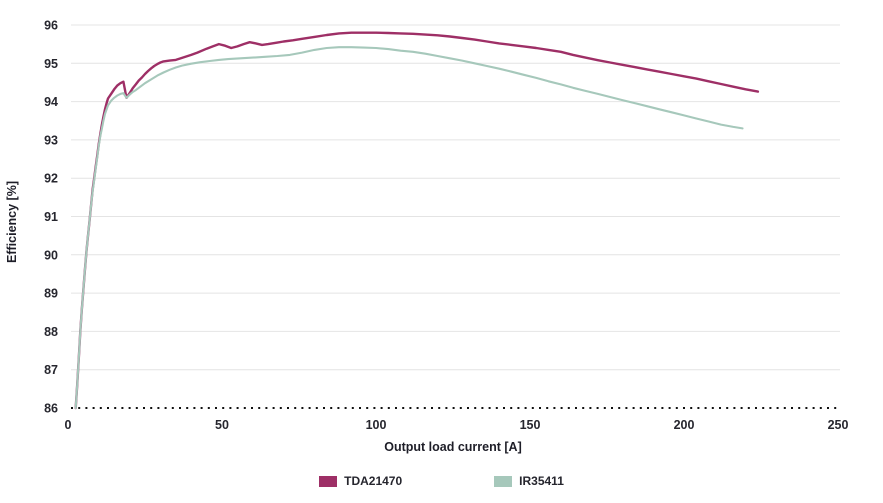 The height and width of the screenshot is (503, 883). I want to click on x-tick-label: 100, so click(376, 425).